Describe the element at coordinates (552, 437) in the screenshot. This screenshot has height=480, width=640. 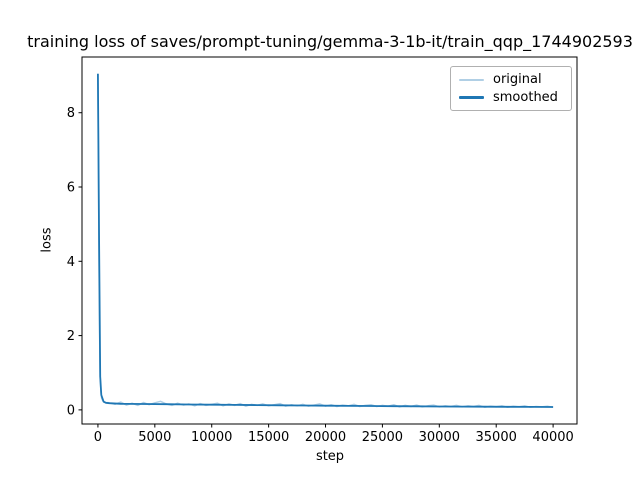
I see `x-tick-label: 40000` at that location.